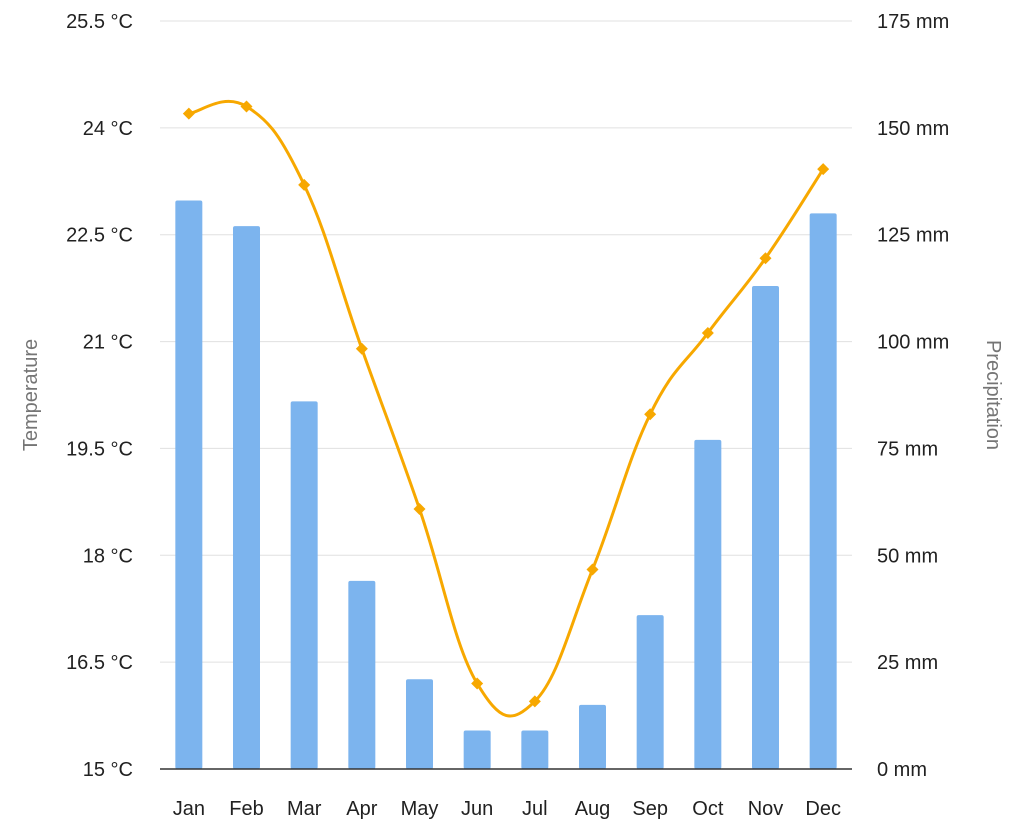  What do you see at coordinates (99, 236) in the screenshot?
I see `left-axis-tick-label: 22.5 °C` at bounding box center [99, 236].